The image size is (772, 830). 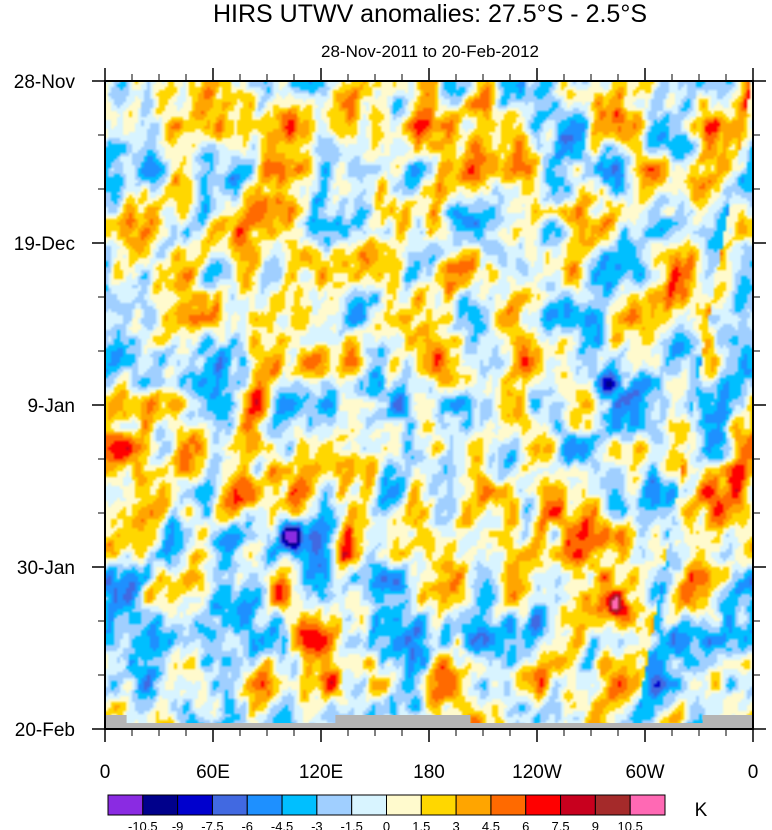 What do you see at coordinates (45, 730) in the screenshot?
I see `y-tick-label: 20-Feb` at bounding box center [45, 730].